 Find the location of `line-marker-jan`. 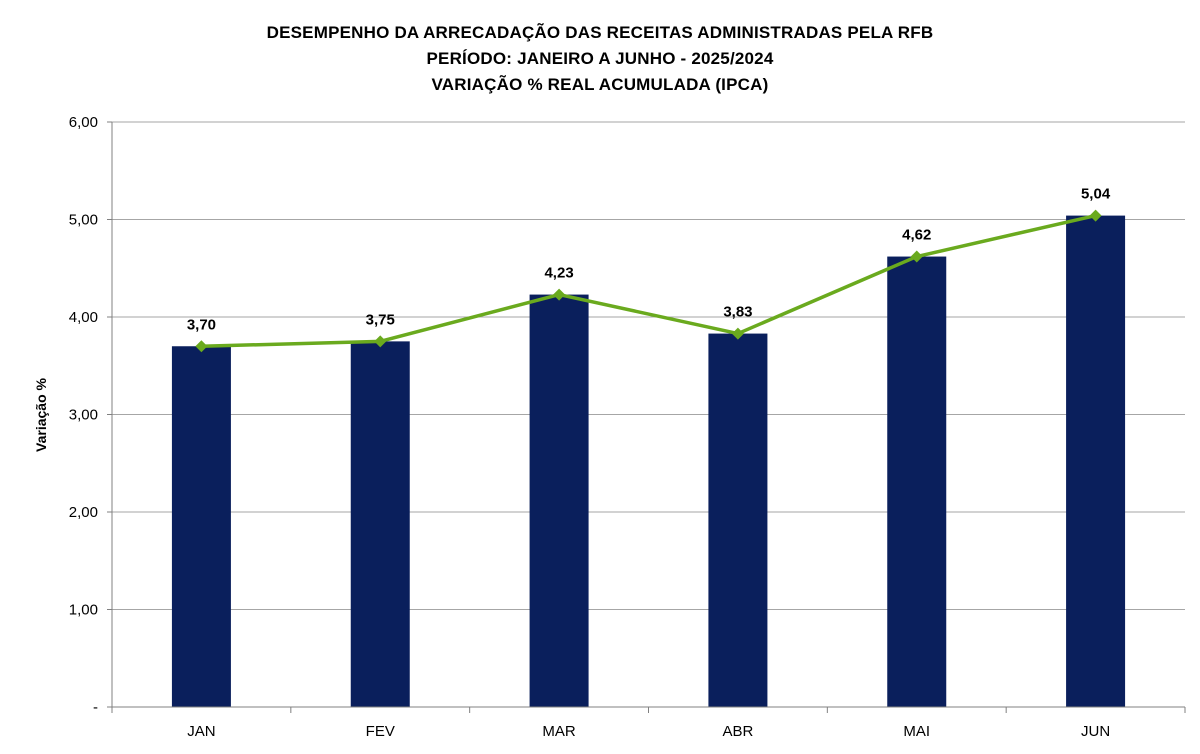

line-marker-jan is located at coordinates (201, 346).